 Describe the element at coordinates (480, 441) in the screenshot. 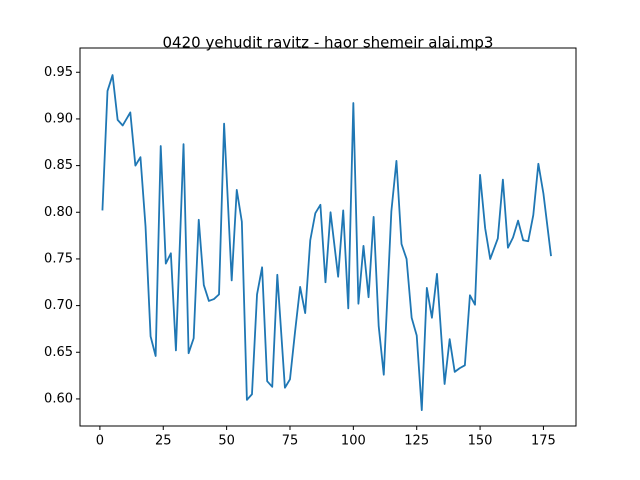

I see `x-tick-label: 150` at that location.